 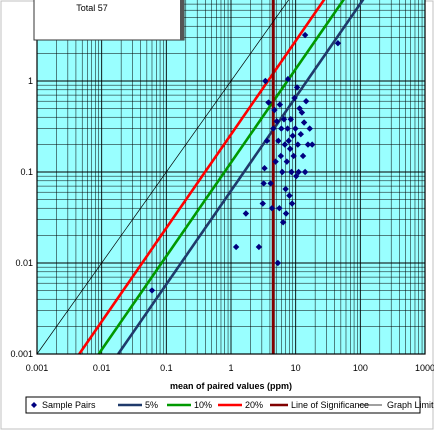 What do you see at coordinates (424, 368) in the screenshot?
I see `x-tick-label: 1000` at bounding box center [424, 368].